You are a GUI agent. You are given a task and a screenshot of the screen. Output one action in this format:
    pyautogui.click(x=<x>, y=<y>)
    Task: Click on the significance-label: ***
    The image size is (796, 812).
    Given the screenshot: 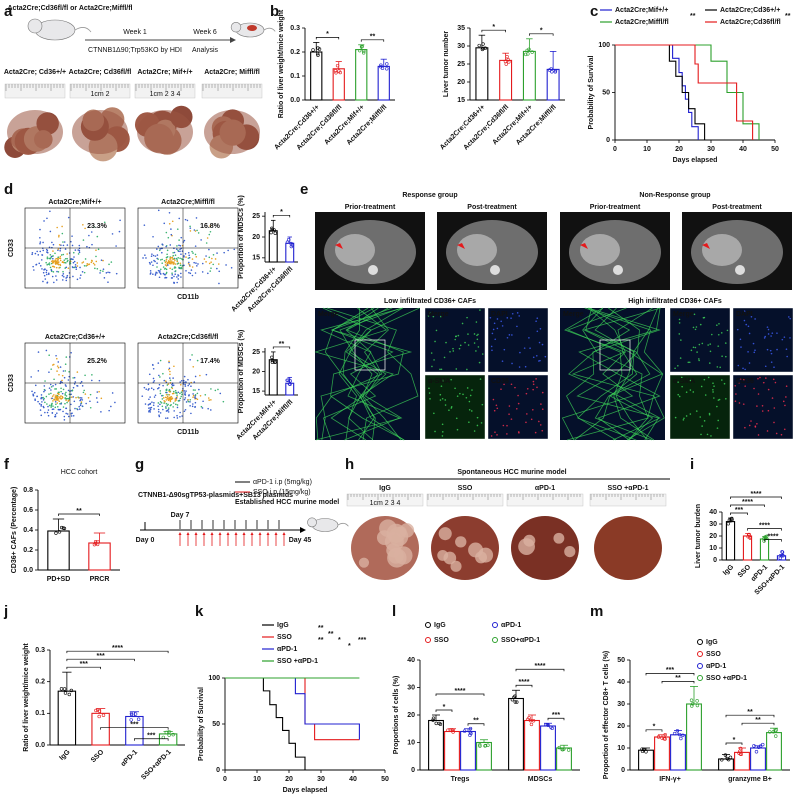 What is the action you would take?
    pyautogui.click(x=362, y=640)
    